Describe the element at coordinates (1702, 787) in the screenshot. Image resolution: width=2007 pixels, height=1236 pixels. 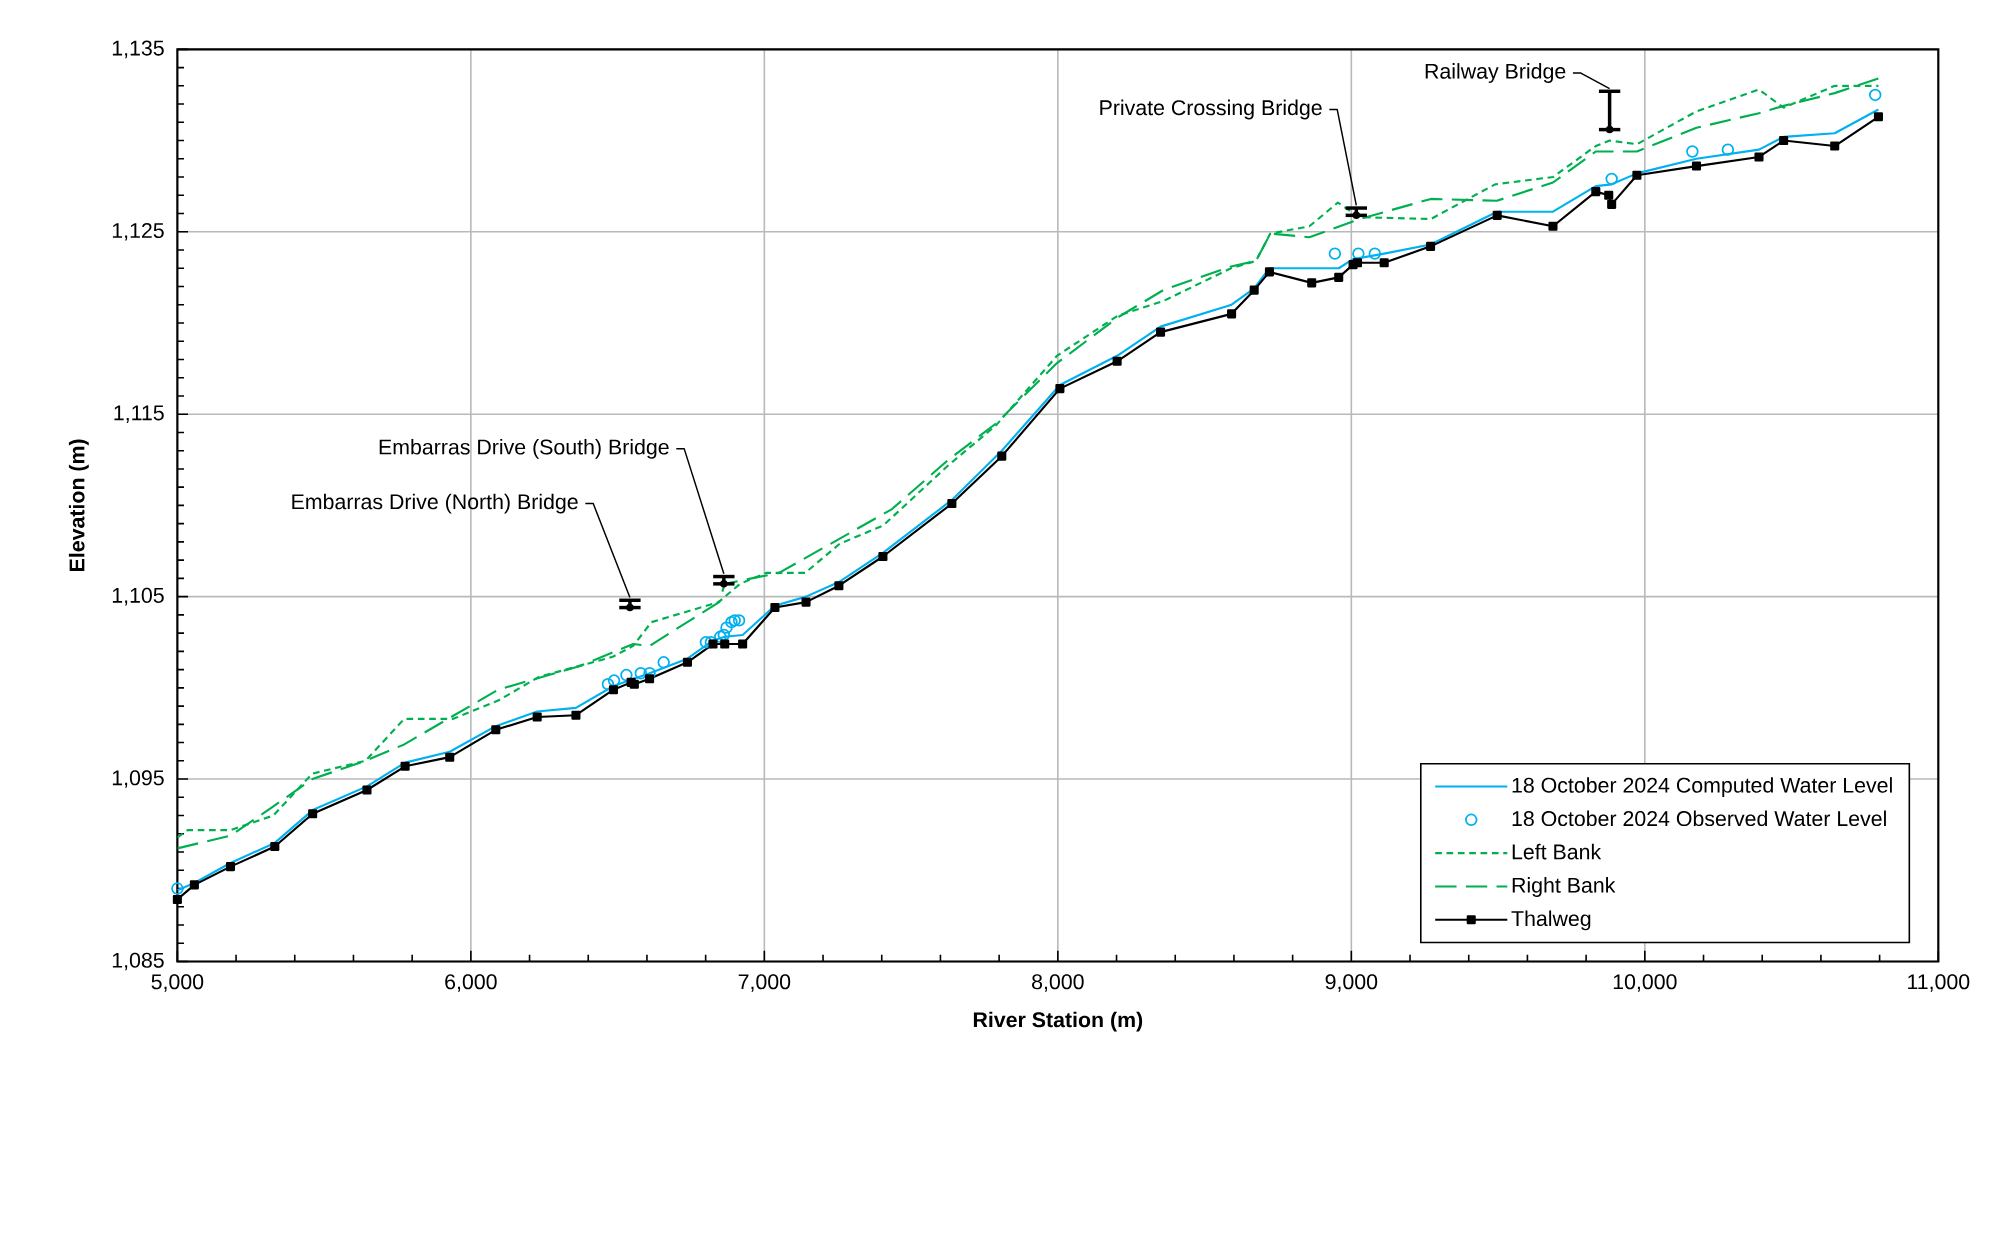
I see `legend-label: 18 October 2024 Computed Water Level` at that location.